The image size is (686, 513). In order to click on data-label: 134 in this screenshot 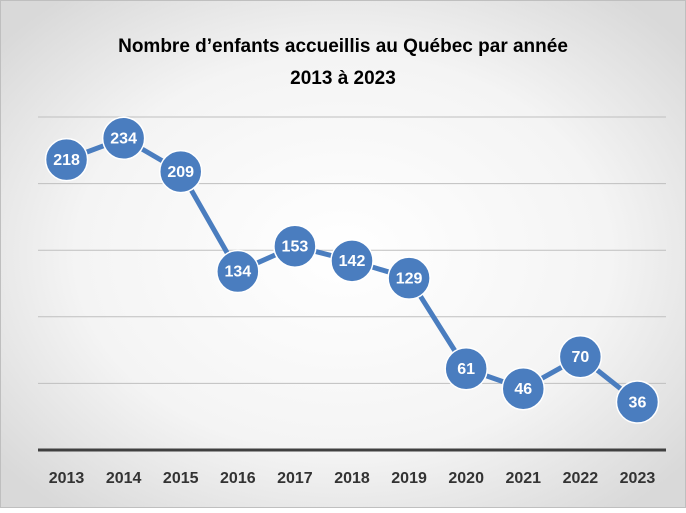, I will do `click(237, 272)`.